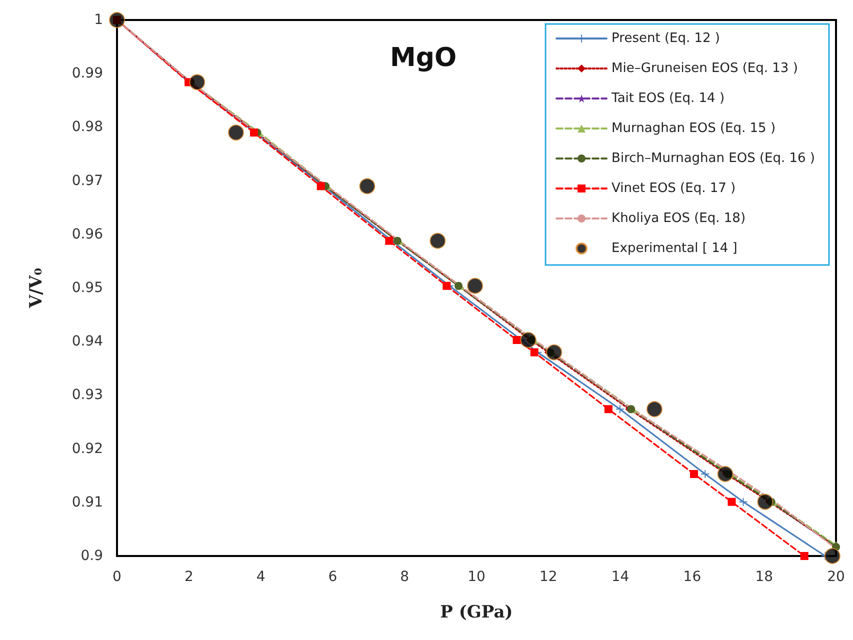 This screenshot has height=640, width=853. What do you see at coordinates (836, 577) in the screenshot?
I see `x-tick-label: 20` at bounding box center [836, 577].